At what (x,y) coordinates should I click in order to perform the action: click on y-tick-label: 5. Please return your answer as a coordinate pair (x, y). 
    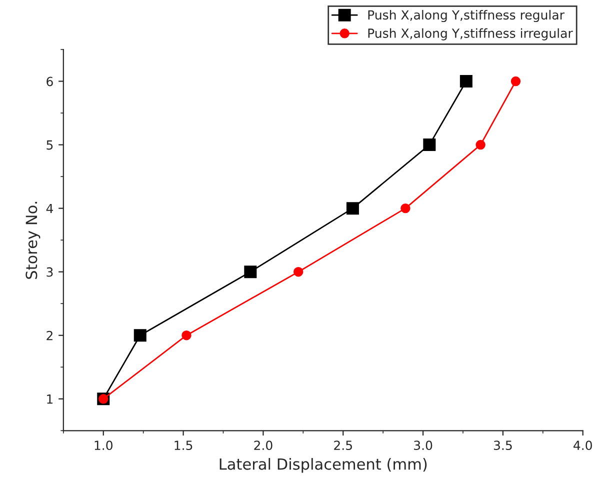
    Looking at the image, I should click on (49, 145).